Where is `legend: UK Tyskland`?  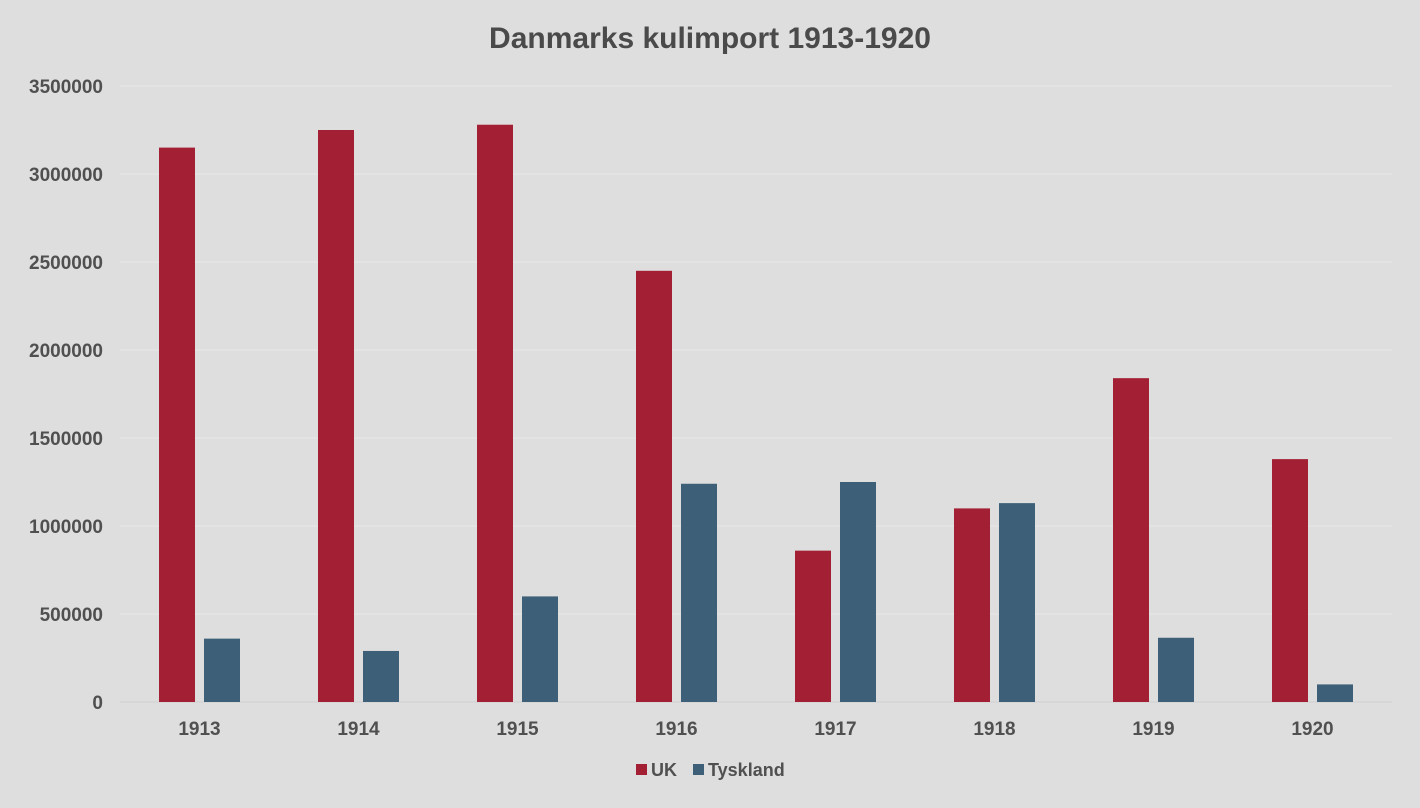
legend: UK Tyskland is located at coordinates (710, 770).